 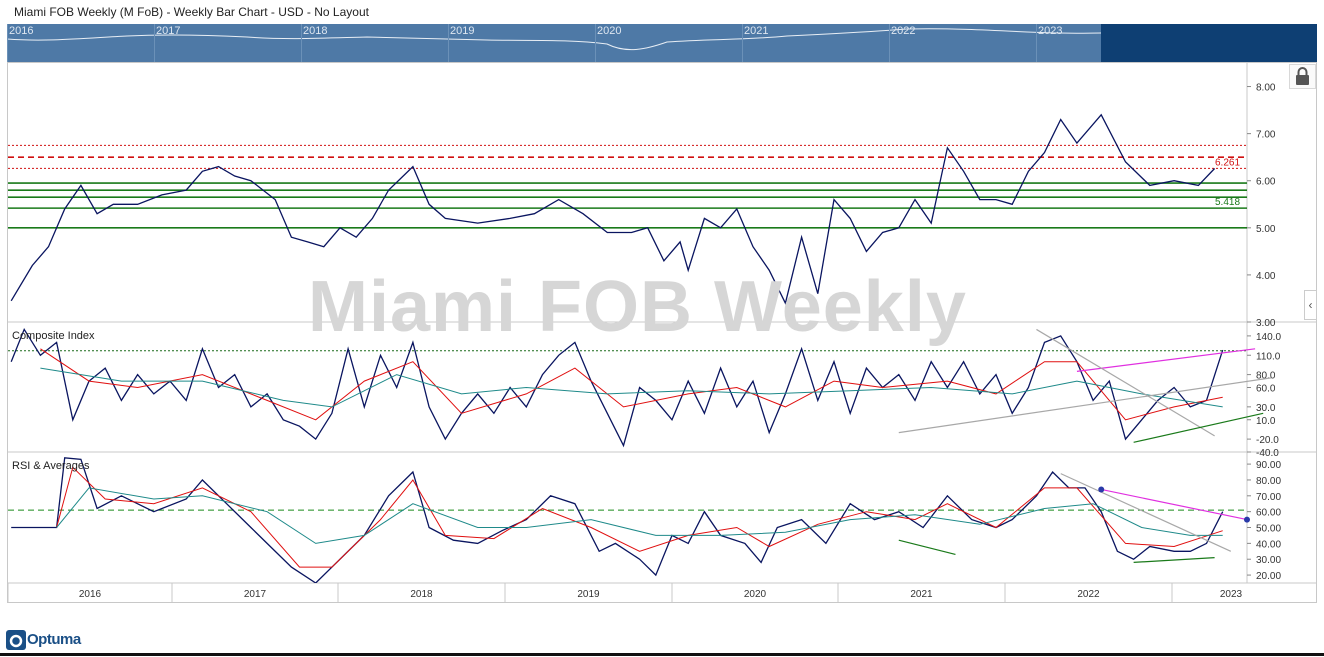 What do you see at coordinates (1227, 202) in the screenshot?
I see `support-level-label: 5.418` at bounding box center [1227, 202].